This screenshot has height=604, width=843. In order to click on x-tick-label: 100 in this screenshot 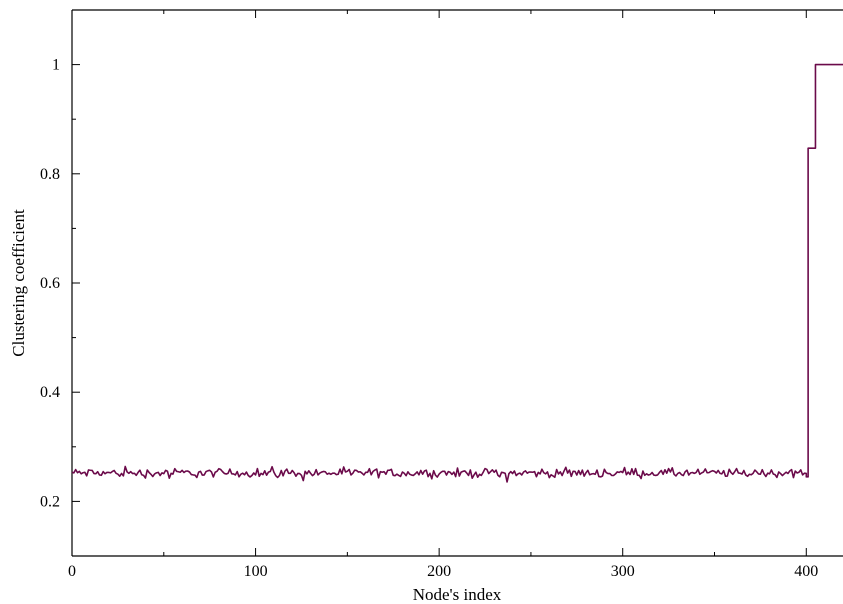, I will do `click(256, 571)`.